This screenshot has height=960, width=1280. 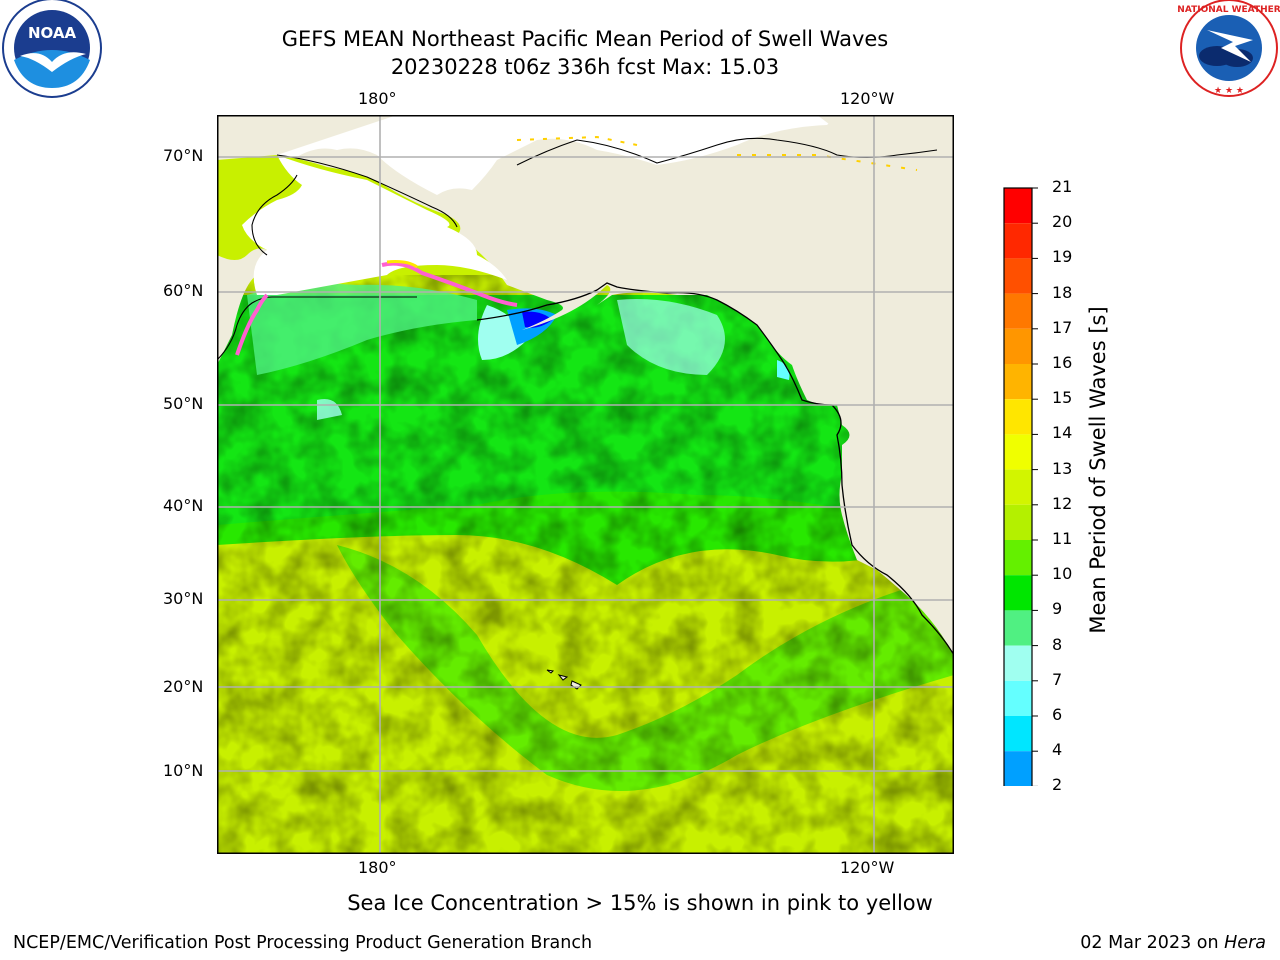 I want to click on lat-label-40n: 40°N, so click(x=183, y=505).